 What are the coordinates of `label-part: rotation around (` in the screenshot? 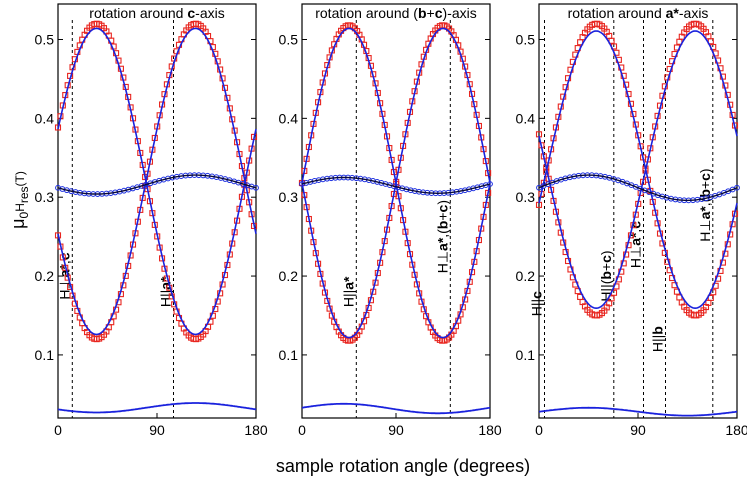 It's located at (366, 13).